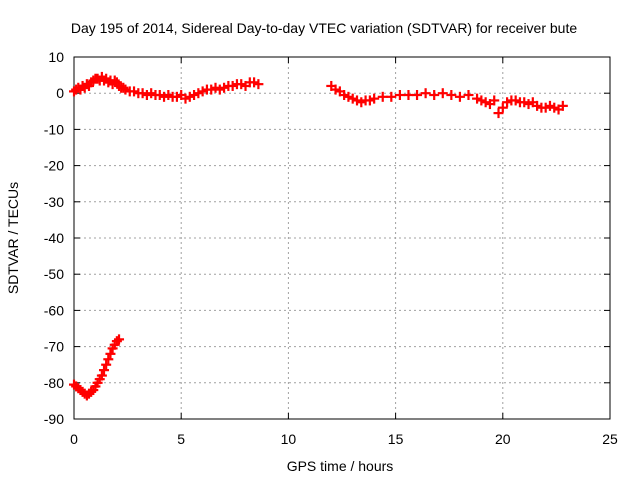 The width and height of the screenshot is (640, 480). Describe the element at coordinates (54, 347) in the screenshot. I see `y-tick-label: -70` at that location.